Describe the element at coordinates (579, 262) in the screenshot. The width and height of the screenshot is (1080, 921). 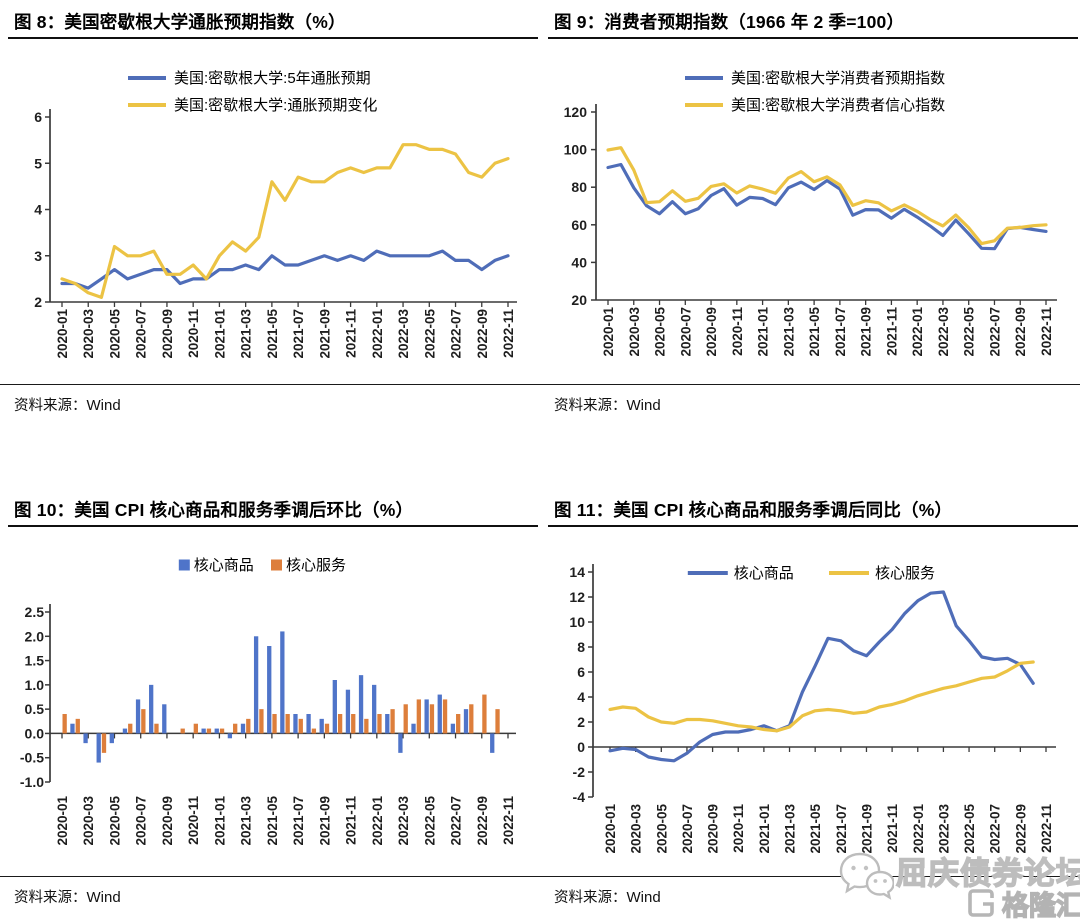
I see `svg-text: 40` at that location.